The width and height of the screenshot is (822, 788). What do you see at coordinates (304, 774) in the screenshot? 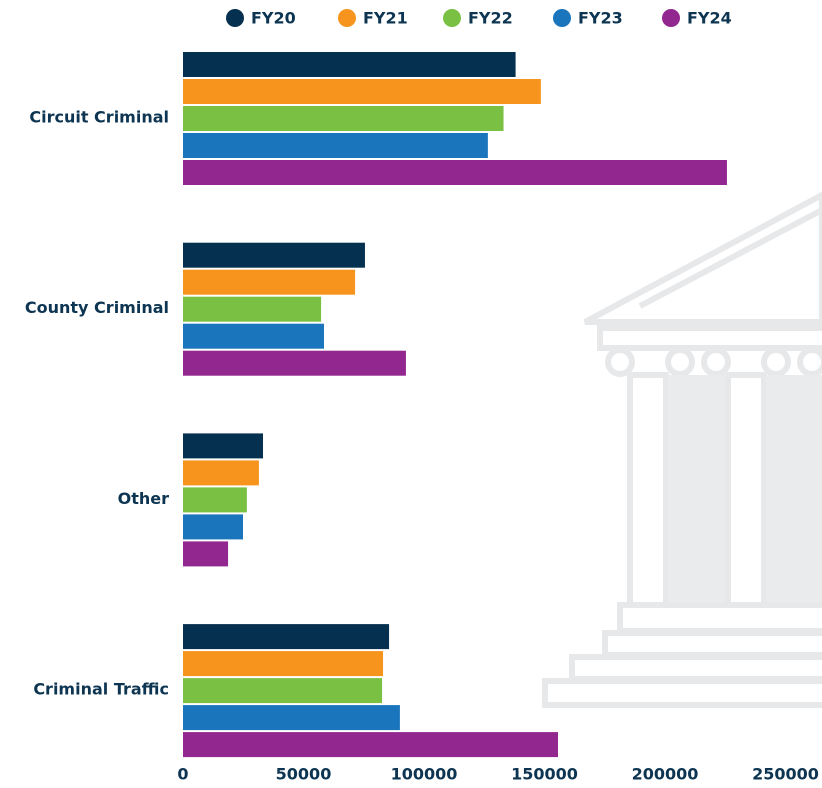
I see `x-tick-label: 50000` at bounding box center [304, 774].